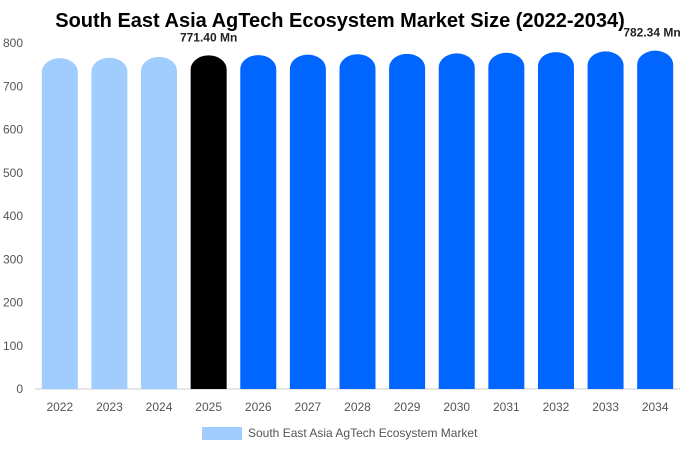 This screenshot has height=450, width=680. I want to click on x-tick-label: 2023, so click(109, 407).